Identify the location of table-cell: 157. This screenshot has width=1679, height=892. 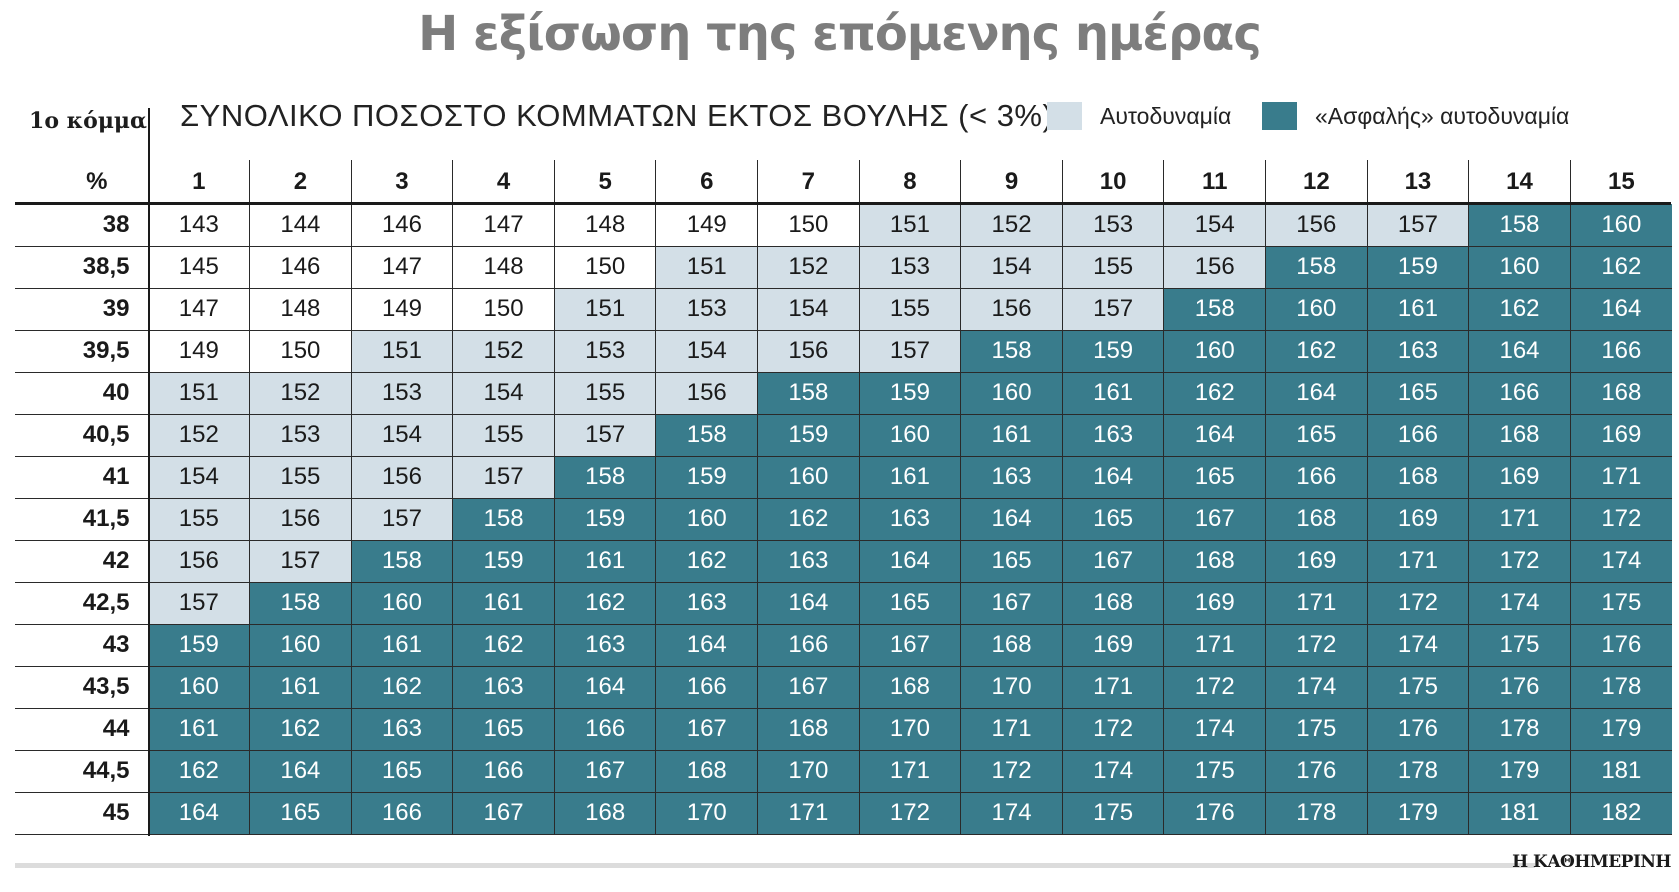
(909, 351).